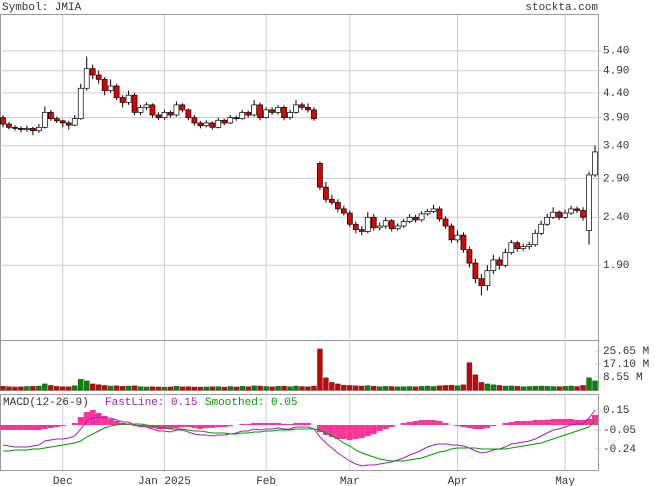 The height and width of the screenshot is (486, 655). Describe the element at coordinates (63, 481) in the screenshot. I see `x-tick-label: Dec` at that location.